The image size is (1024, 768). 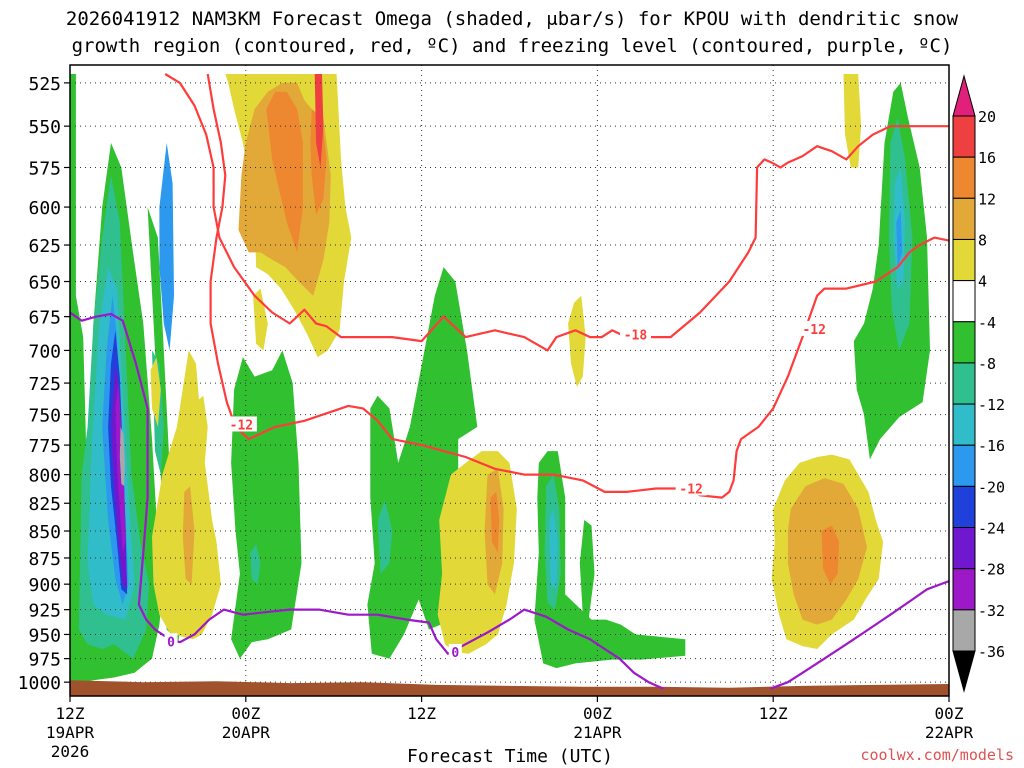 I want to click on colorbar-label: -28, so click(x=991, y=570).